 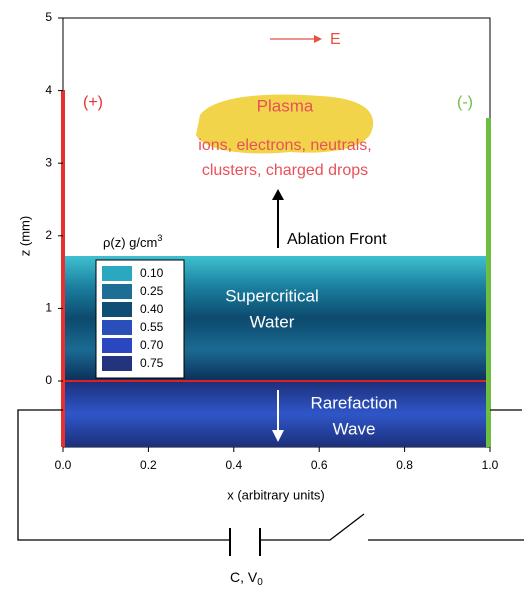 I want to click on switch, so click(x=392, y=527).